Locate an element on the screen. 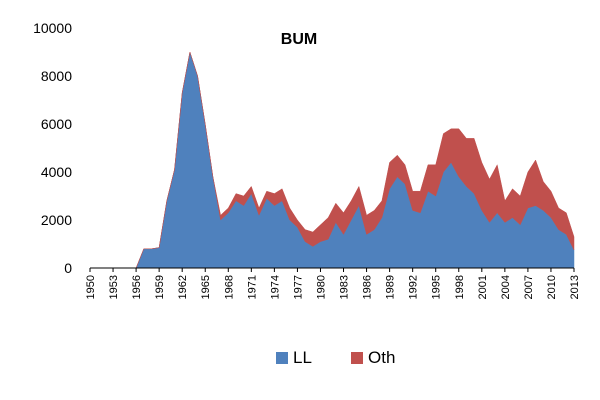 Image resolution: width=600 pixels, height=400 pixels. x-tick-label: 1983 is located at coordinates (345, 287).